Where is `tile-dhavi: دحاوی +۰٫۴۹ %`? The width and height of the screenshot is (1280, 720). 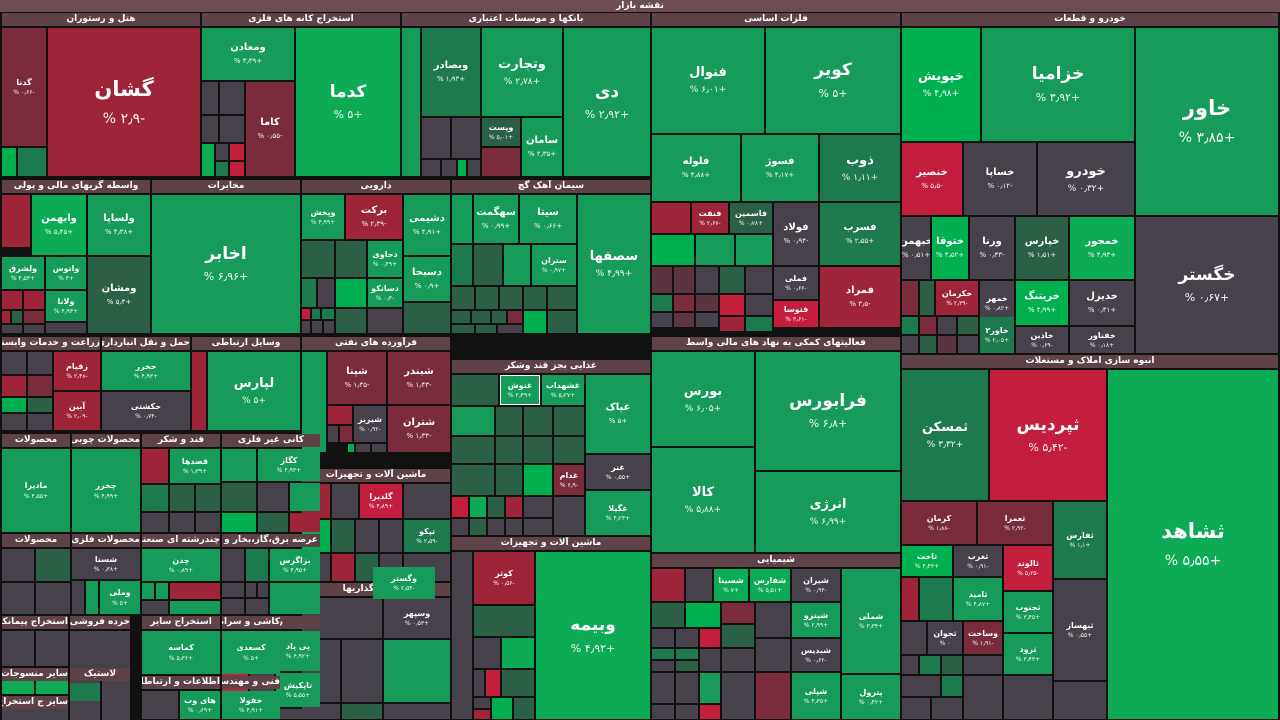 tile-dhavi: دحاوی +۰٫۴۹ % is located at coordinates (385, 259).